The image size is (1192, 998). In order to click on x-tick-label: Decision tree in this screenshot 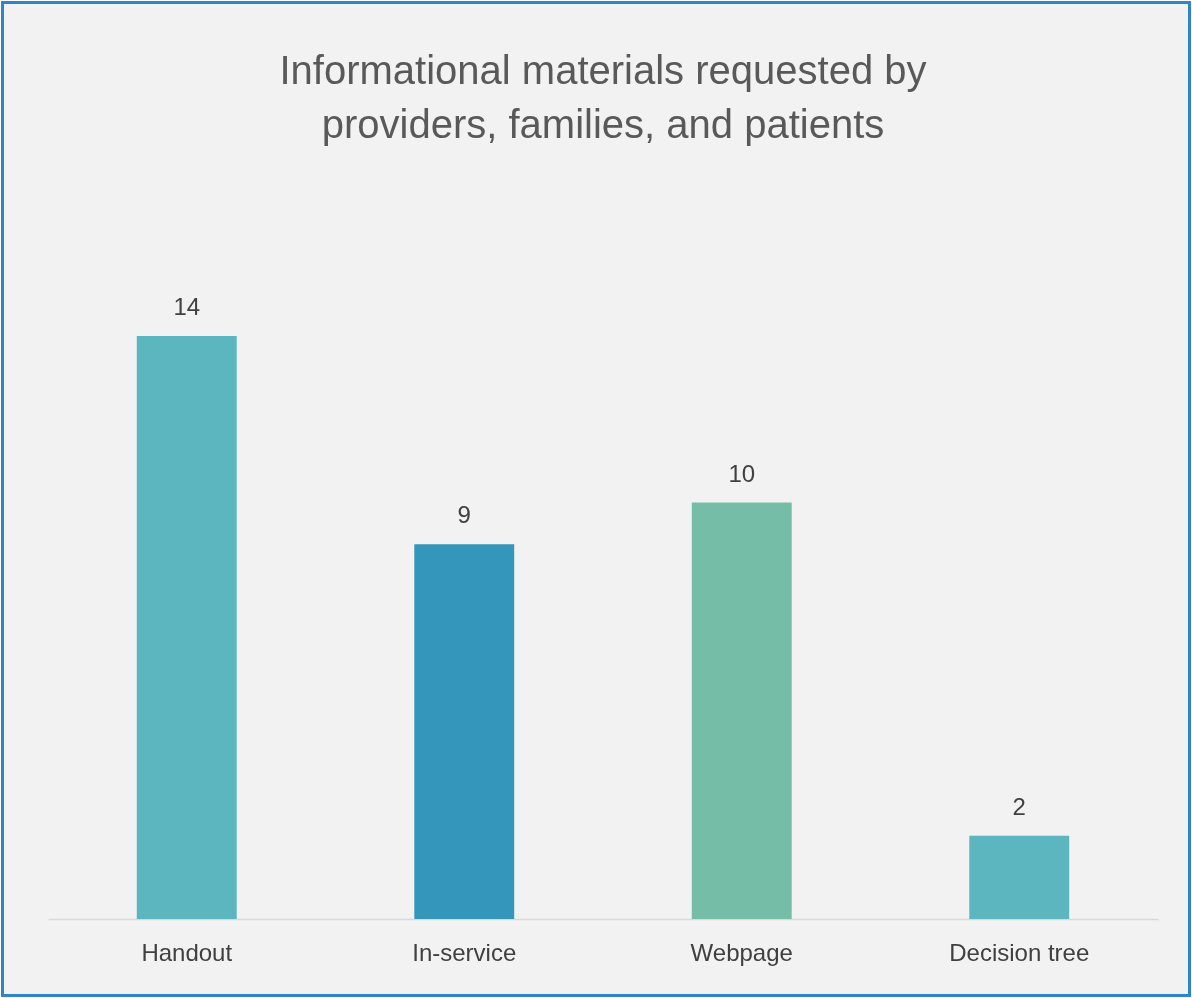, I will do `click(1019, 952)`.